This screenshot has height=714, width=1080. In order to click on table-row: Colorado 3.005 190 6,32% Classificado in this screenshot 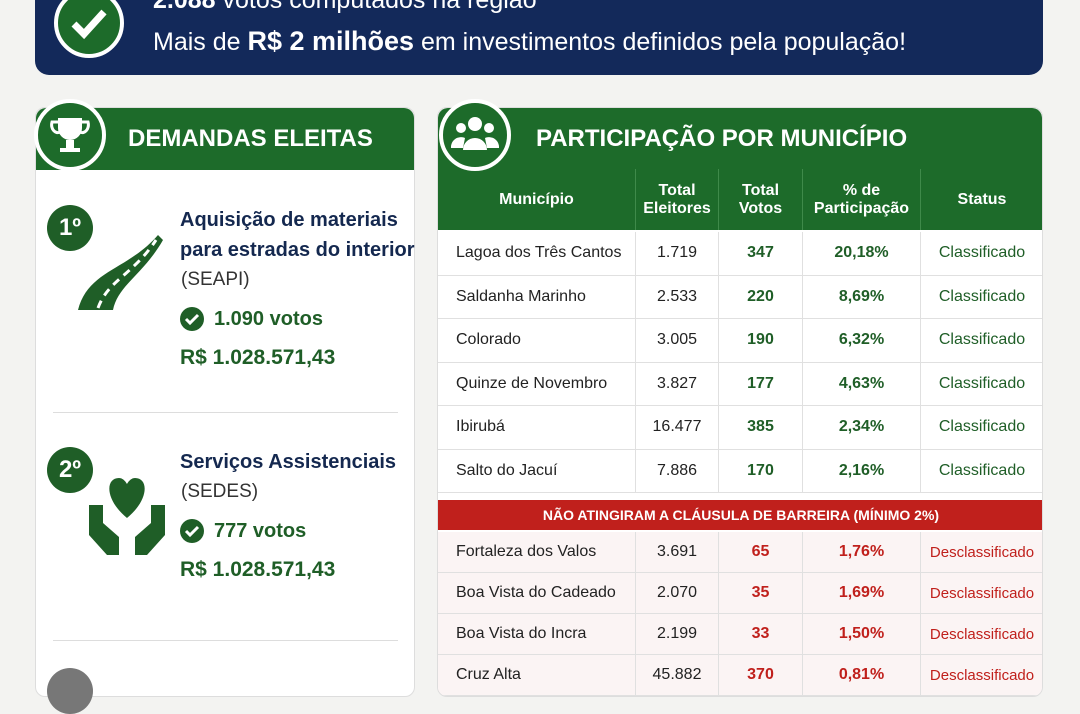, I will do `click(740, 341)`.